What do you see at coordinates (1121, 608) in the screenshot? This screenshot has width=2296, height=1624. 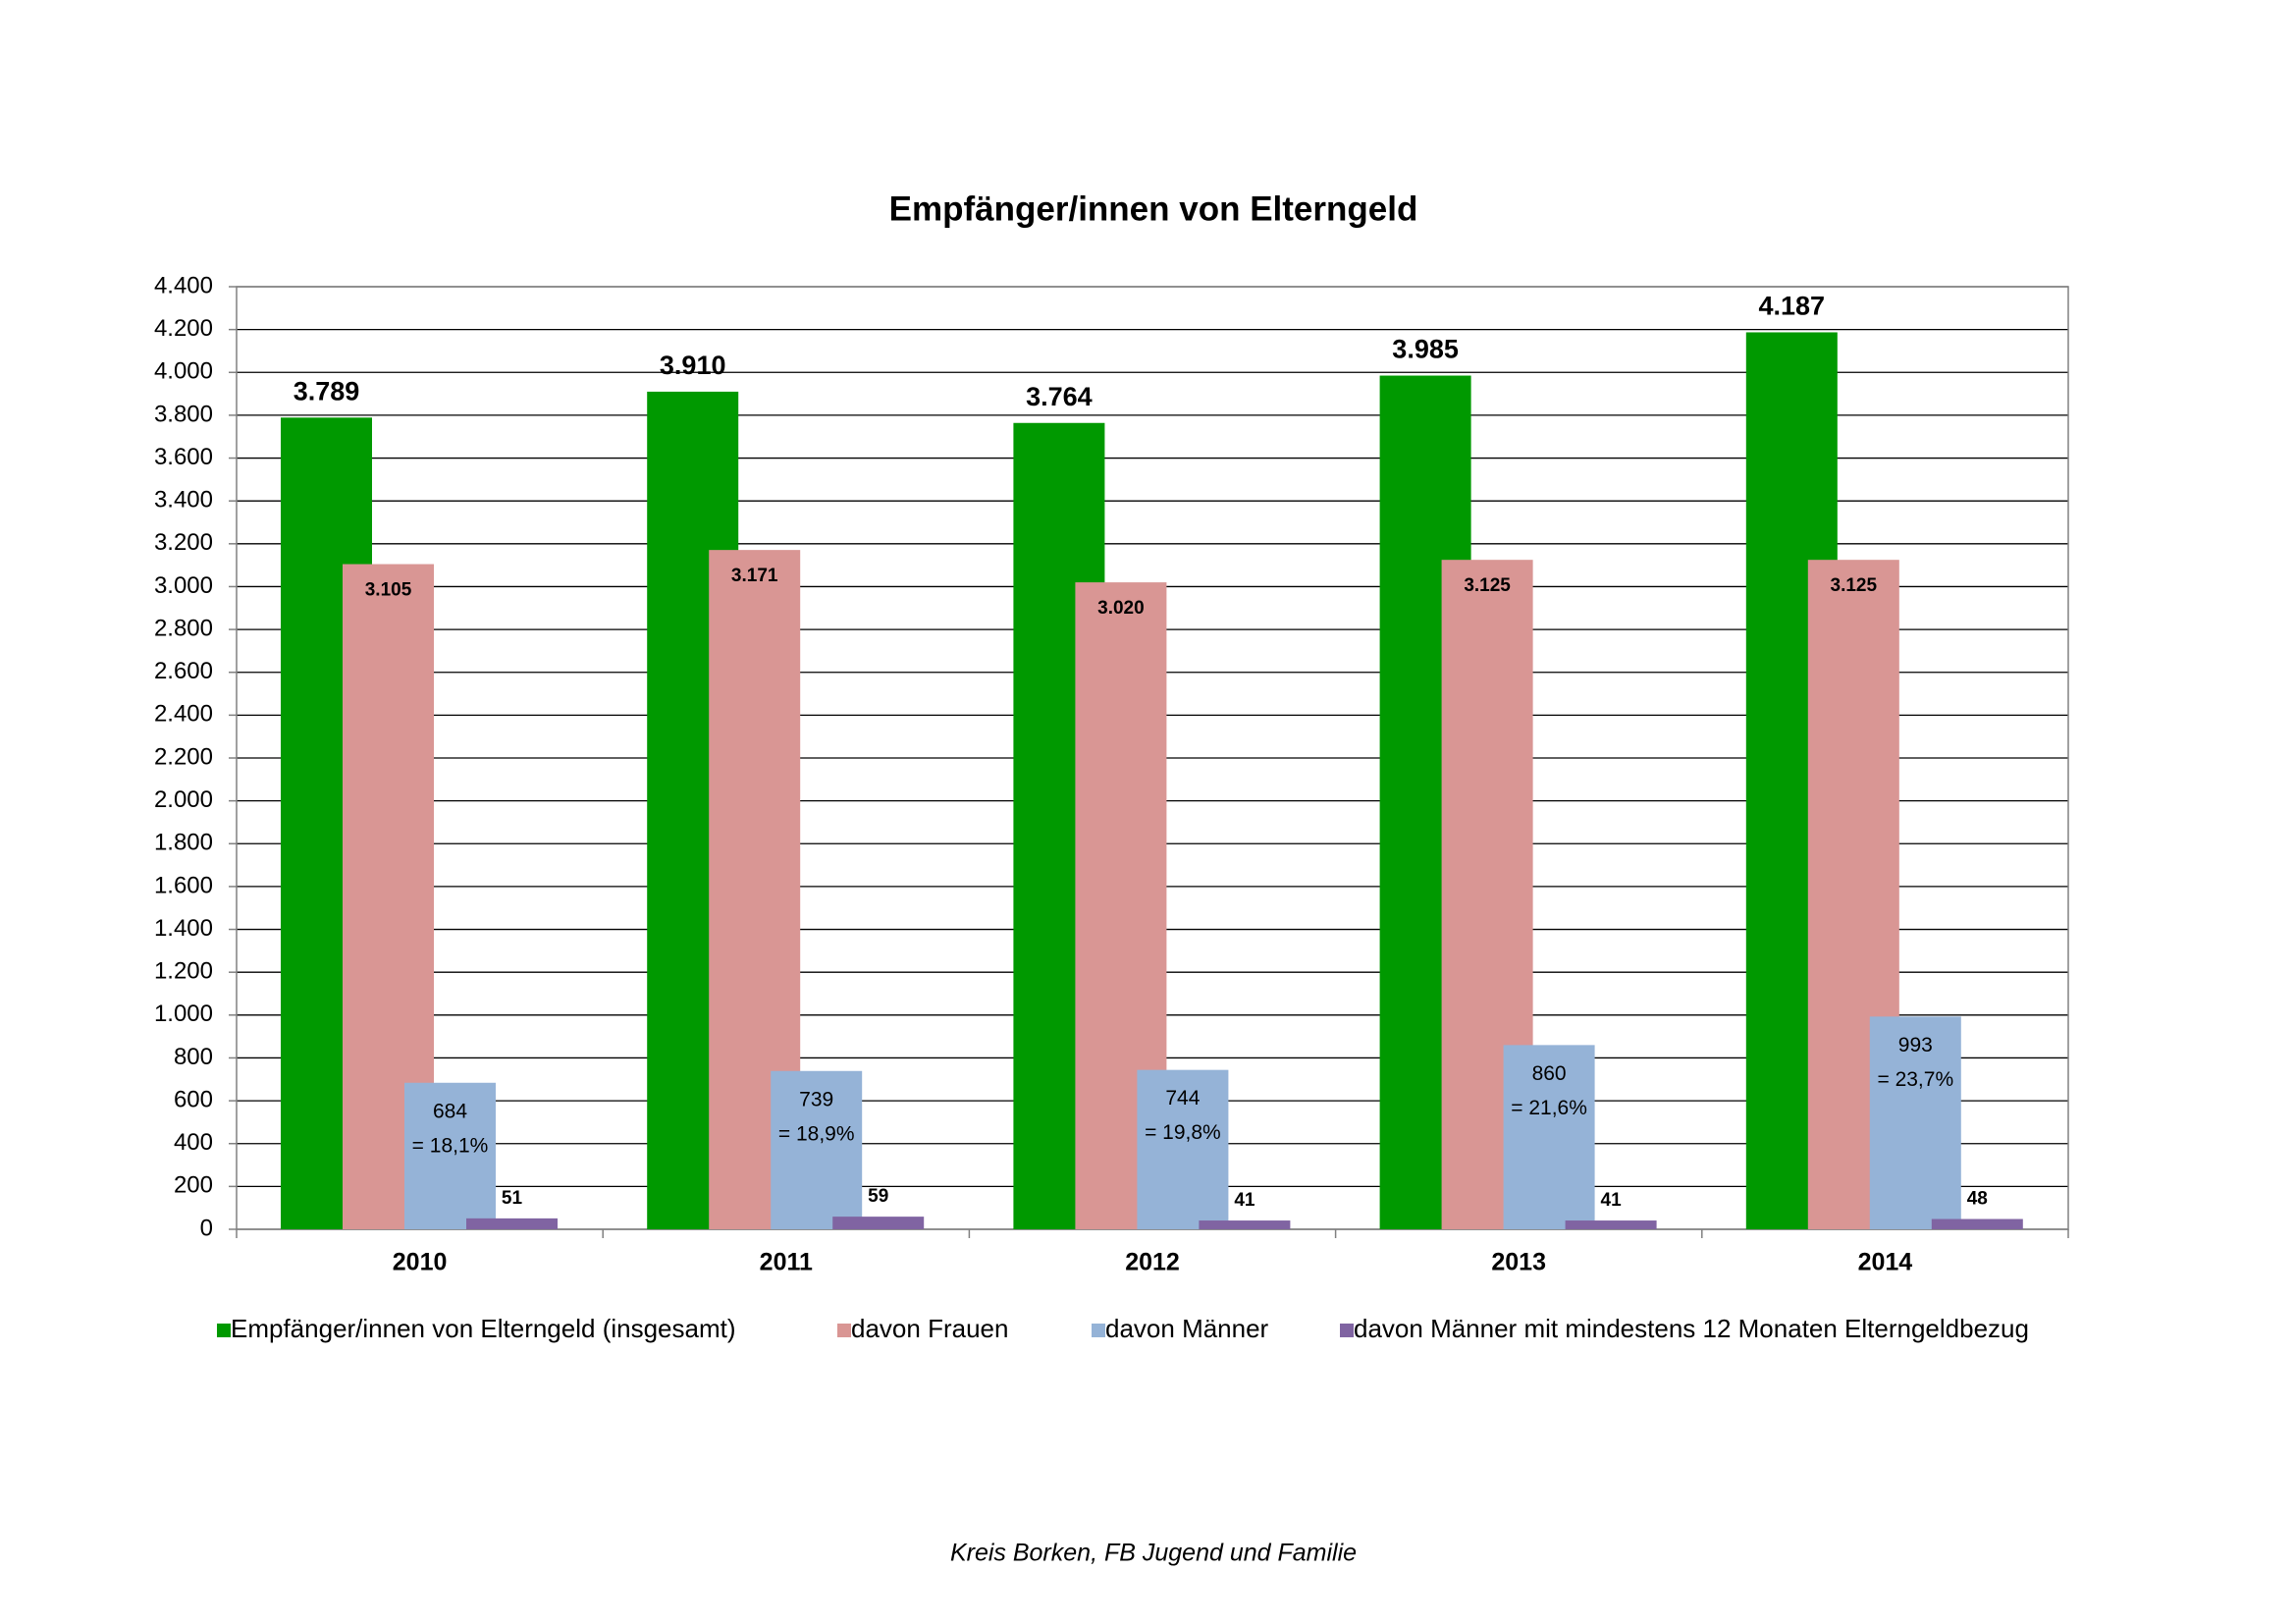 I see `data-label: 3.020` at bounding box center [1121, 608].